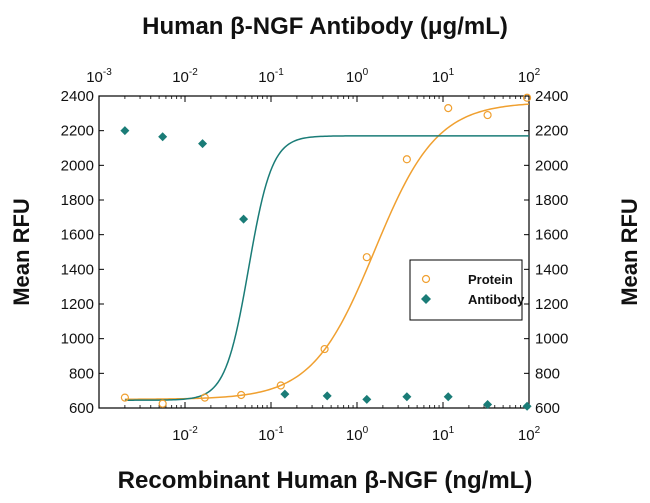 This screenshot has width=650, height=503. I want to click on y-tick-label-left: 2400, so click(77, 96).